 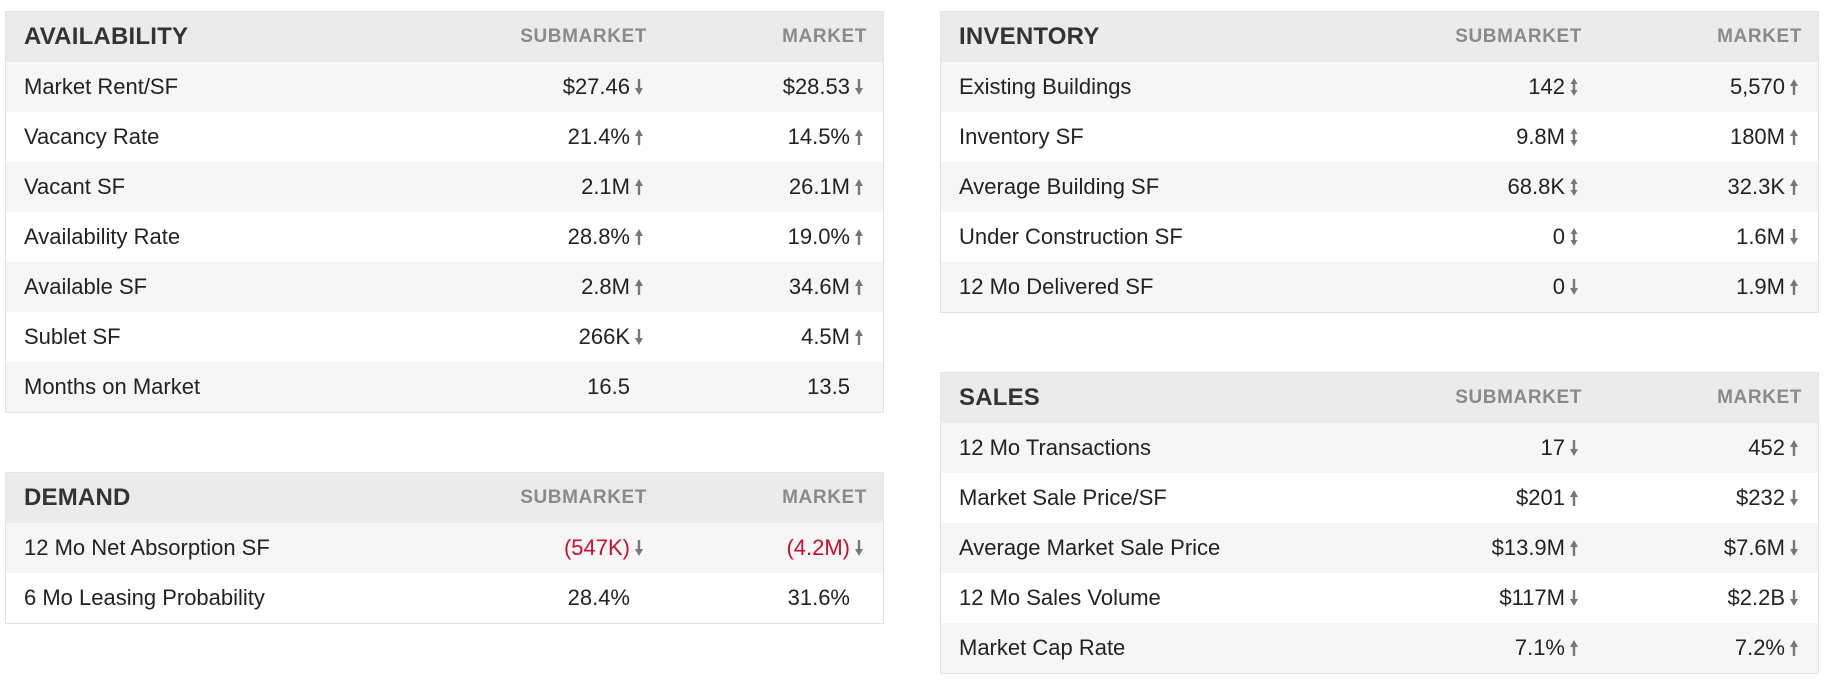 What do you see at coordinates (818, 597) in the screenshot?
I see `market-value-text: 31.6%` at bounding box center [818, 597].